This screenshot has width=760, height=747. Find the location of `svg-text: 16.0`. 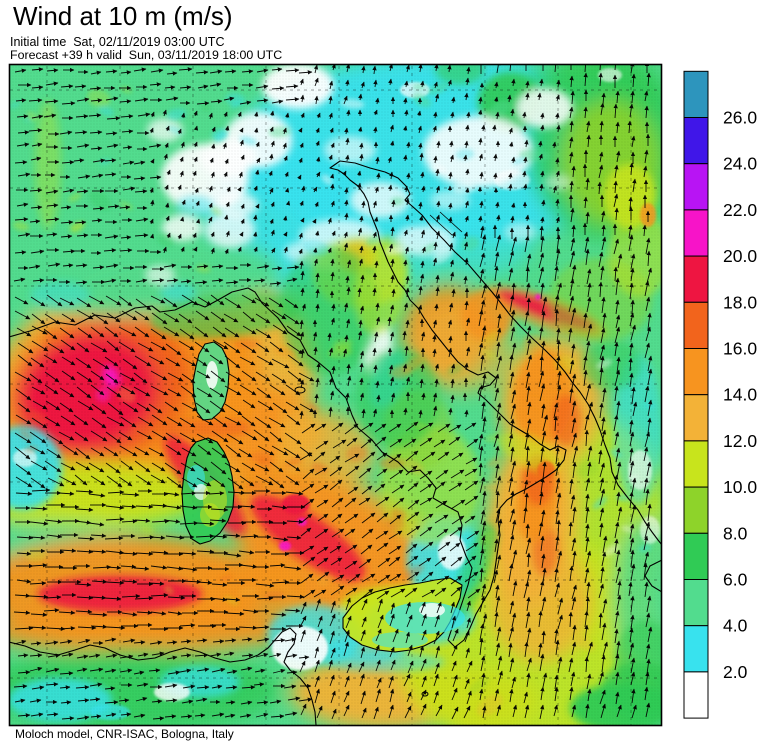

svg-text: 16.0 is located at coordinates (740, 349).